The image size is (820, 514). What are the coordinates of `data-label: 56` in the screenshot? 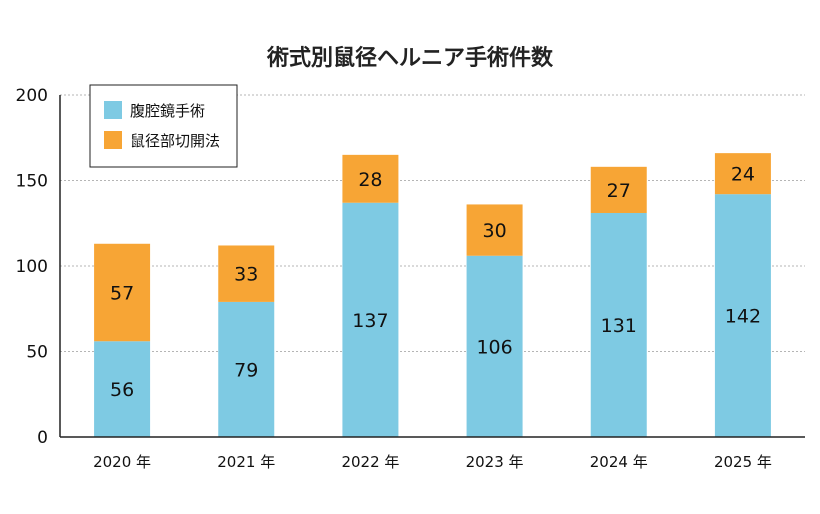 It's located at (122, 390).